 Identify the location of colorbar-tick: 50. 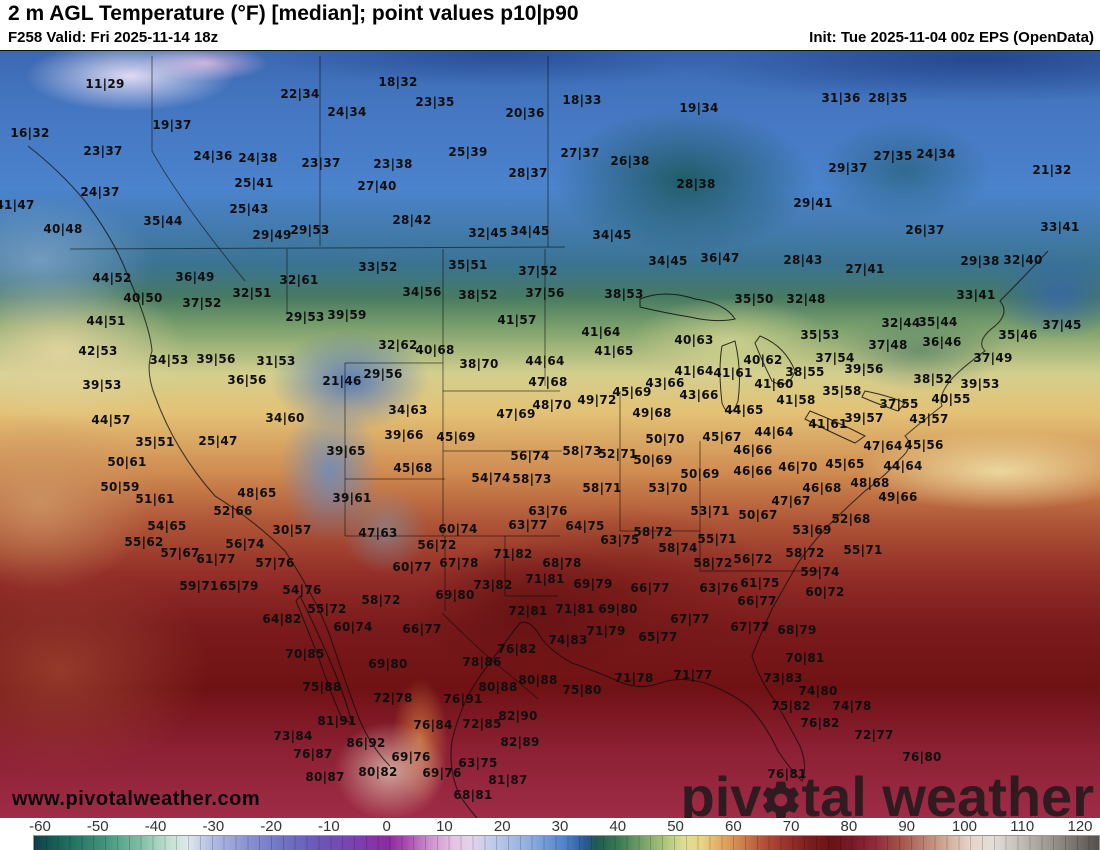
(675, 826).